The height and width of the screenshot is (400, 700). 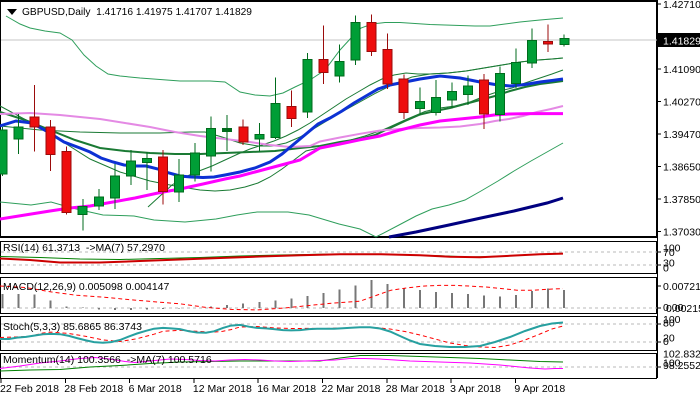 I want to click on svg-text: 6 Mar 2018, so click(x=155, y=389).